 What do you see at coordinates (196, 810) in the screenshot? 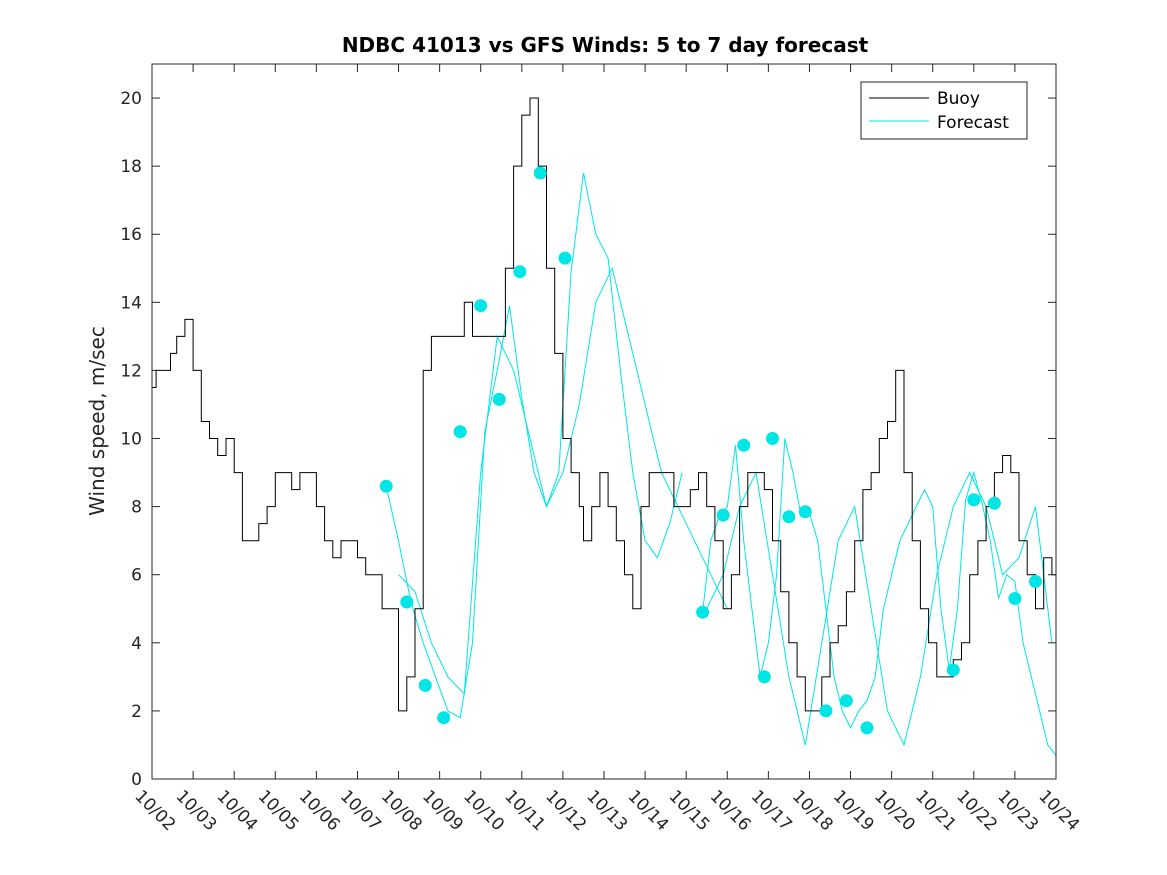
I see `x-tick-label: 10/03` at bounding box center [196, 810].